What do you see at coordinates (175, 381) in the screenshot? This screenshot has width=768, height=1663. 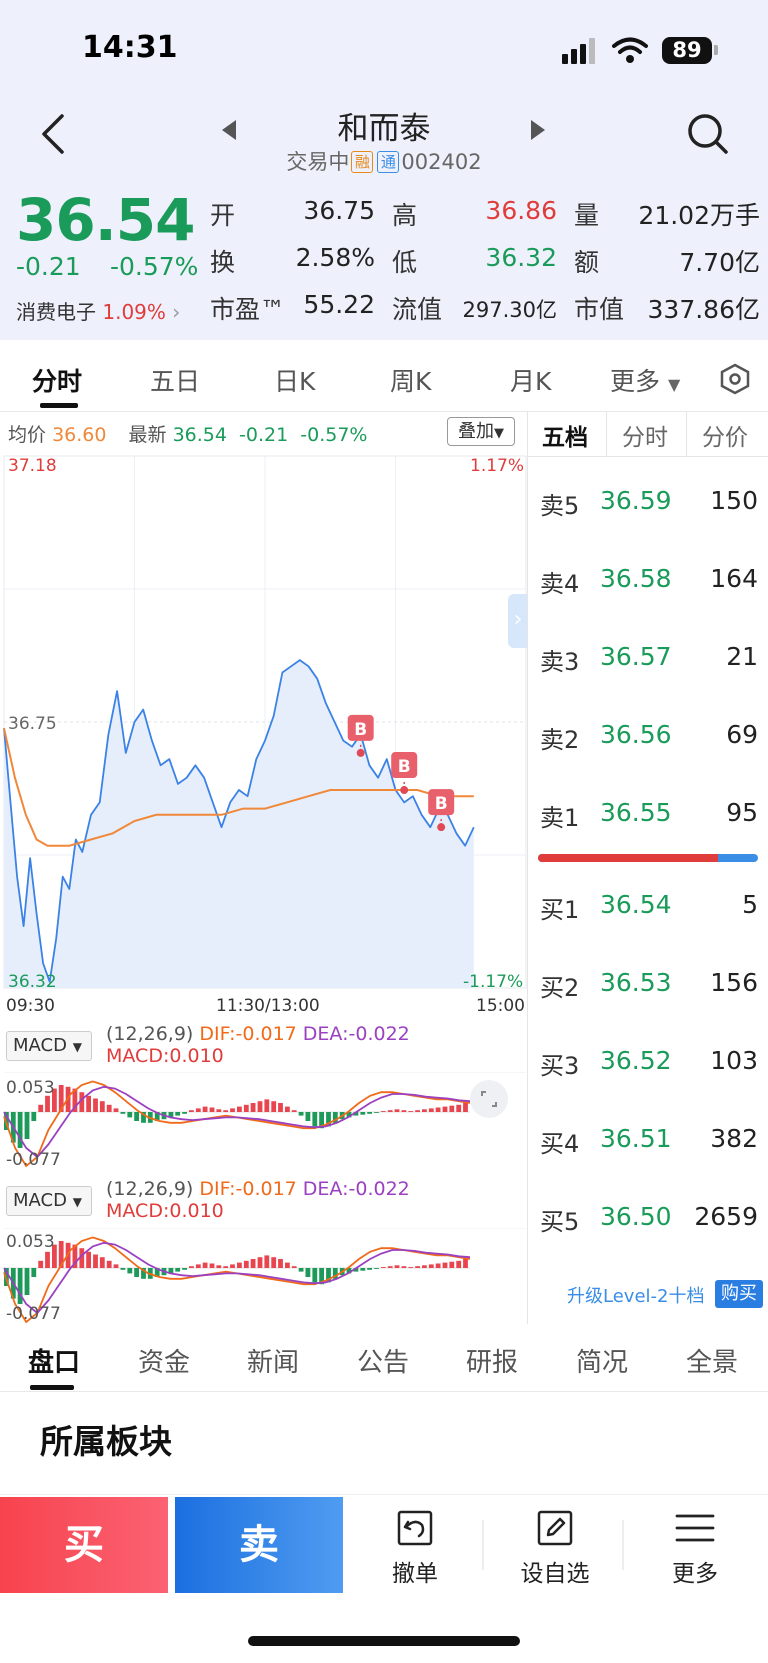 I see `tab-five-day: 五日` at bounding box center [175, 381].